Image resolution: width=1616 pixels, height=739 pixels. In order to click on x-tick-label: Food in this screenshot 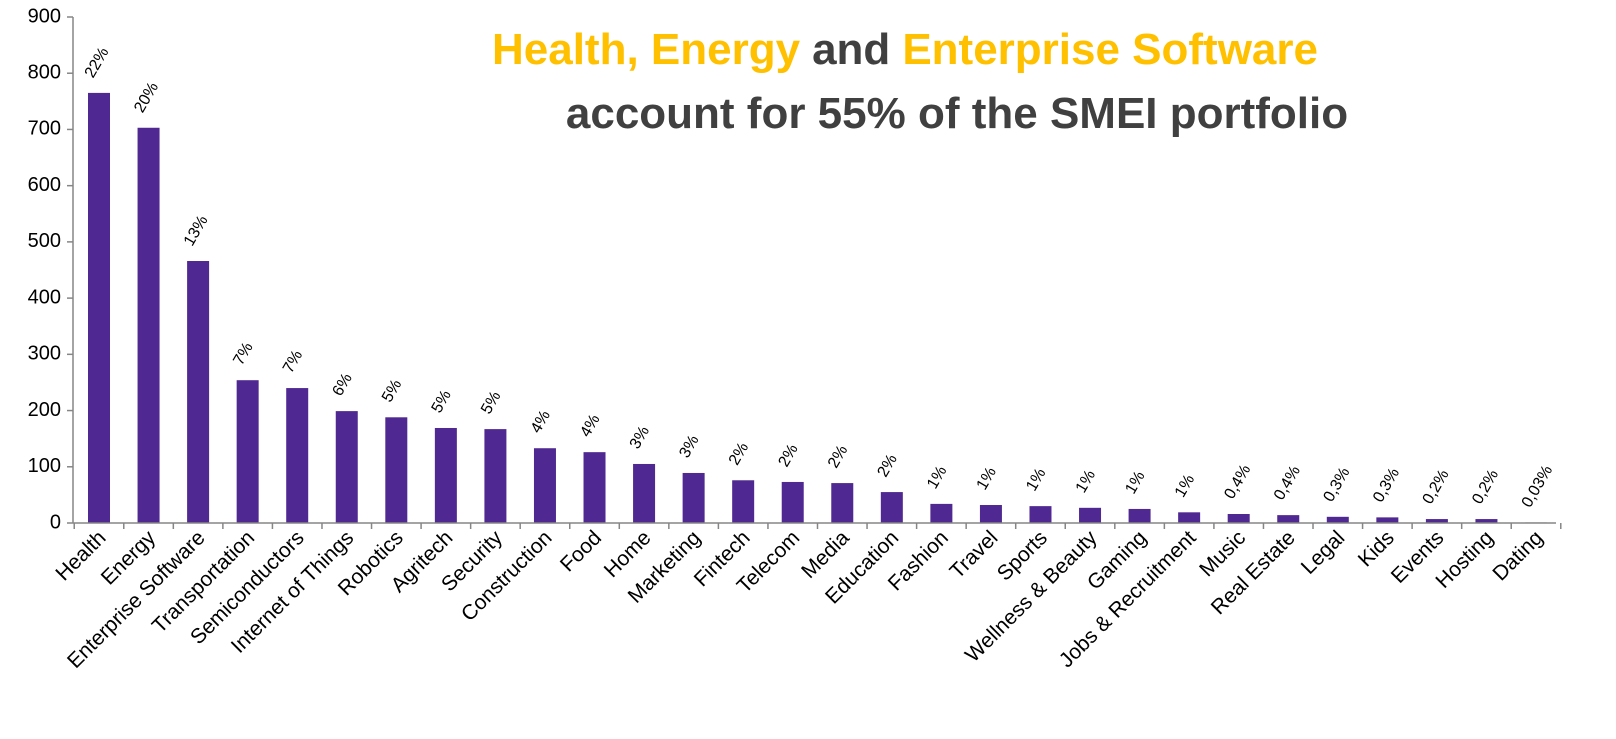, I will do `click(581, 551)`.